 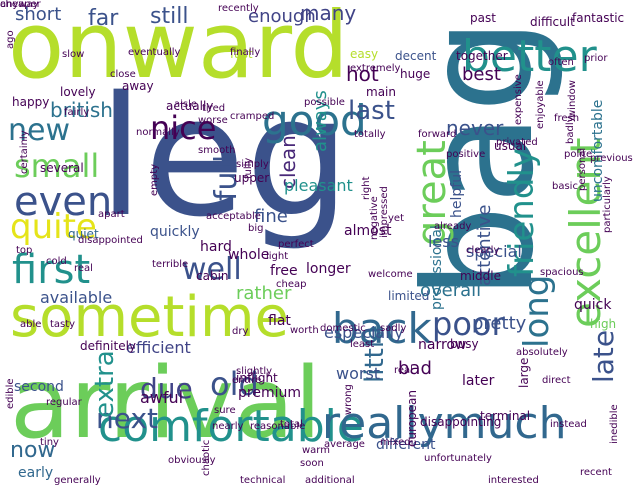 I want to click on word: least, so click(x=362, y=344).